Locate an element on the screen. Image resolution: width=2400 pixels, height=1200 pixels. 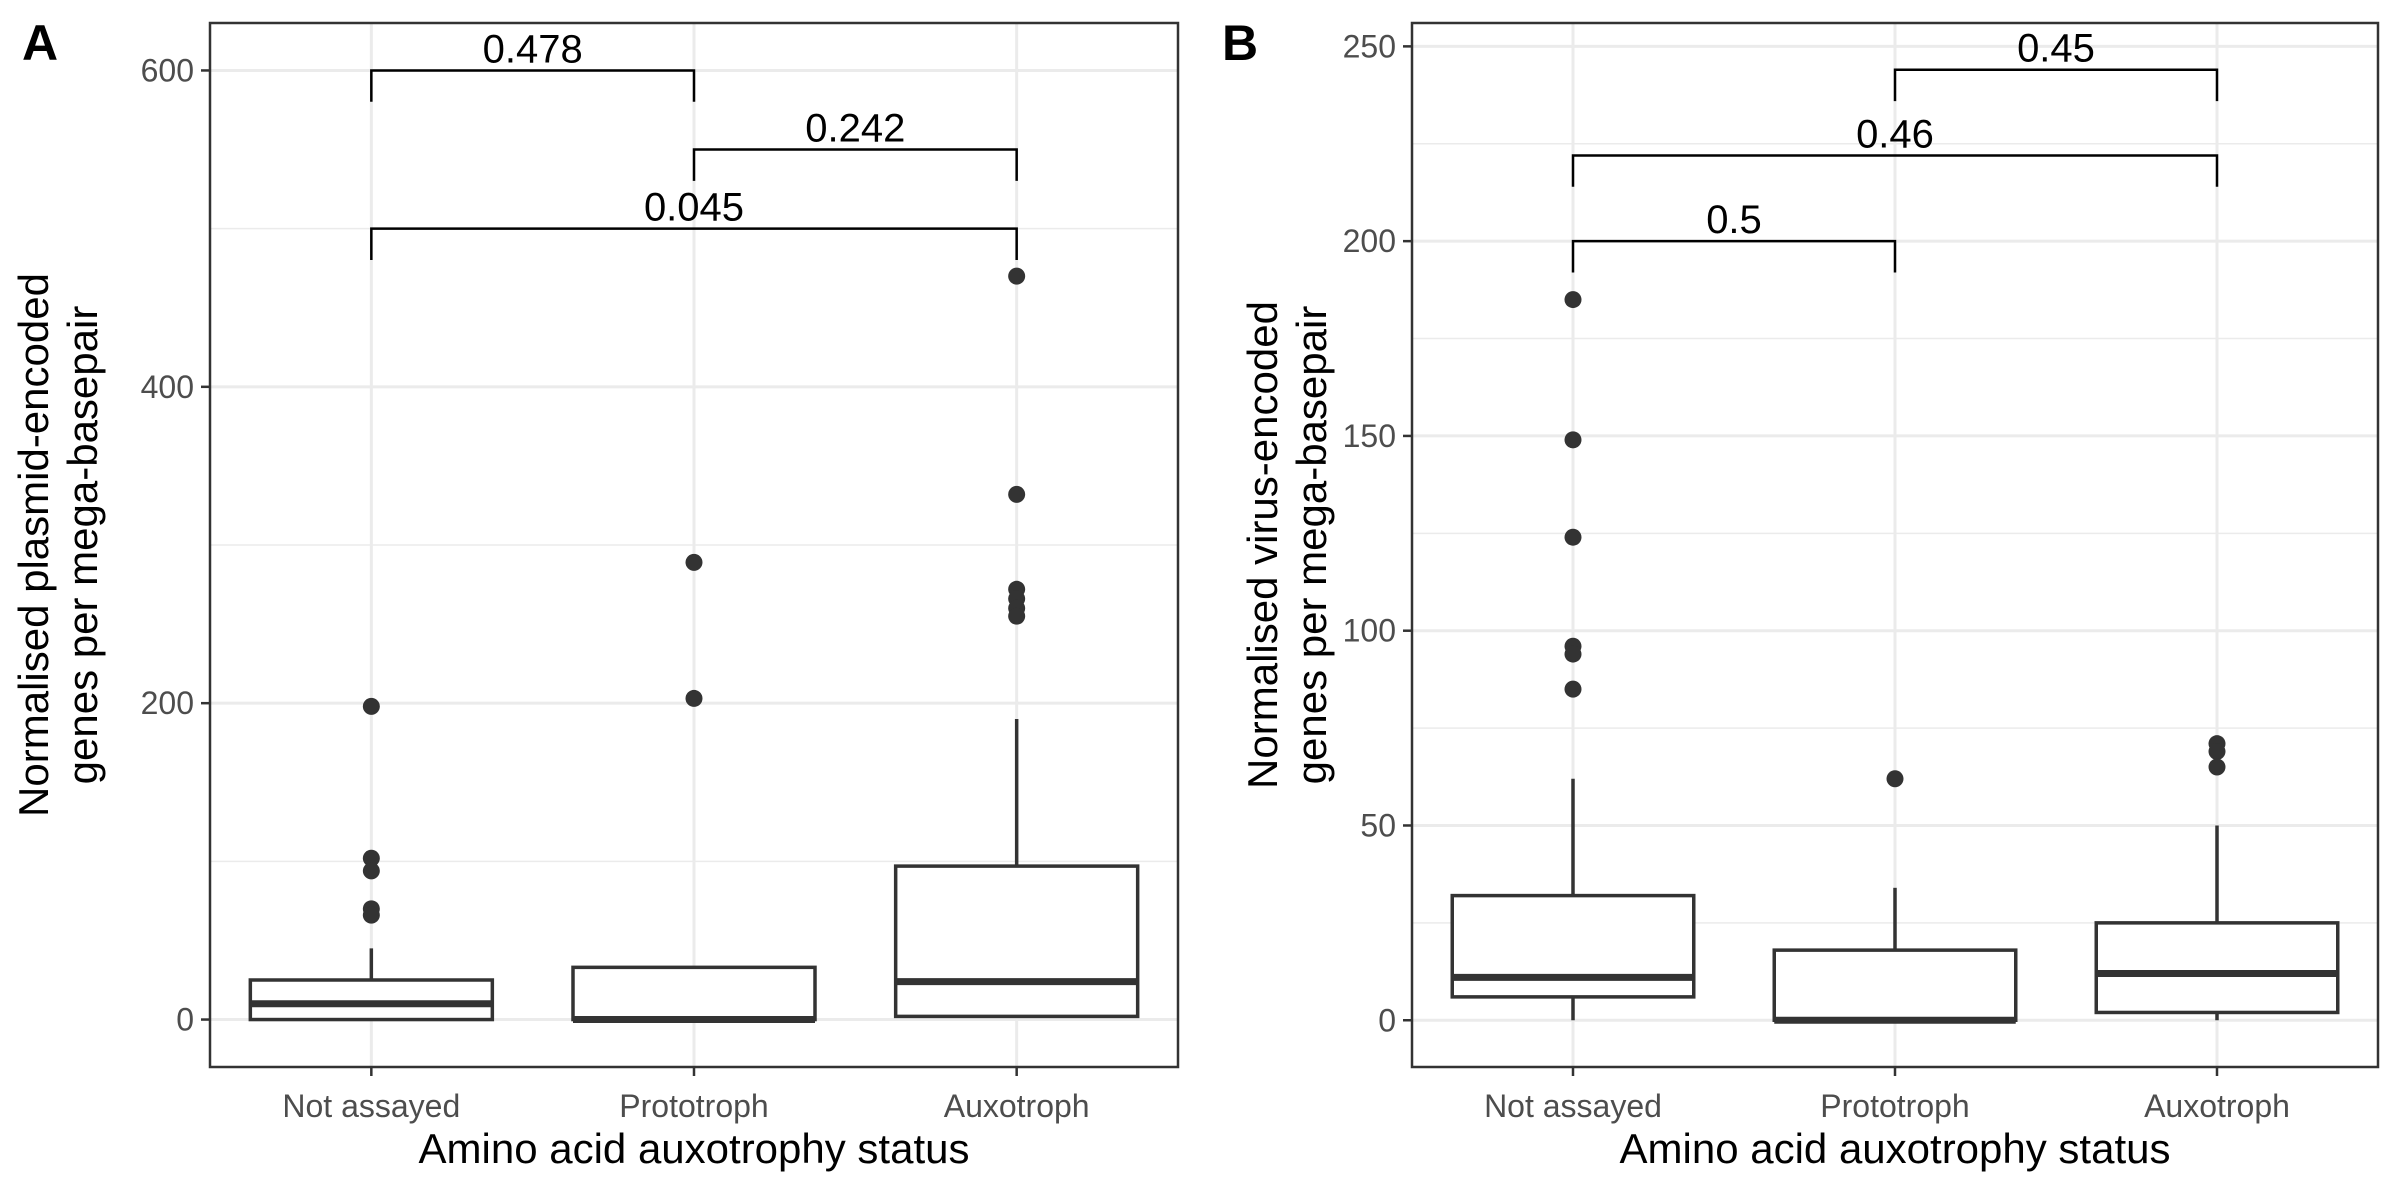
y-tick-label: 250 is located at coordinates (1369, 46).